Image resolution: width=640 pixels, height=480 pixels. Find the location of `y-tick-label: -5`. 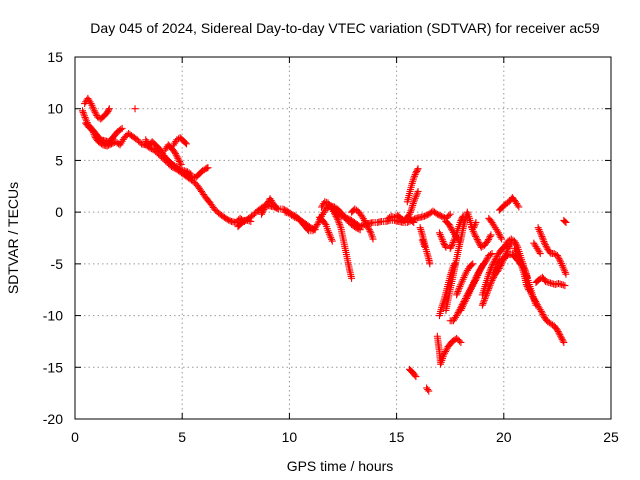

y-tick-label: -5 is located at coordinates (57, 264).